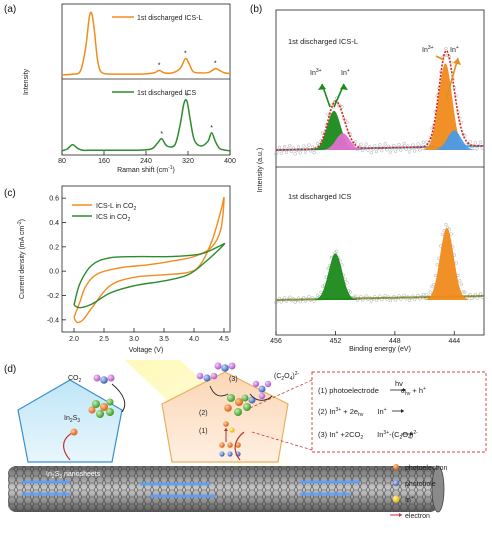 The width and height of the screenshot is (492, 540). What do you see at coordinates (322, 87) in the screenshot?
I see `xps-arrowhead-in3-left` at bounding box center [322, 87].